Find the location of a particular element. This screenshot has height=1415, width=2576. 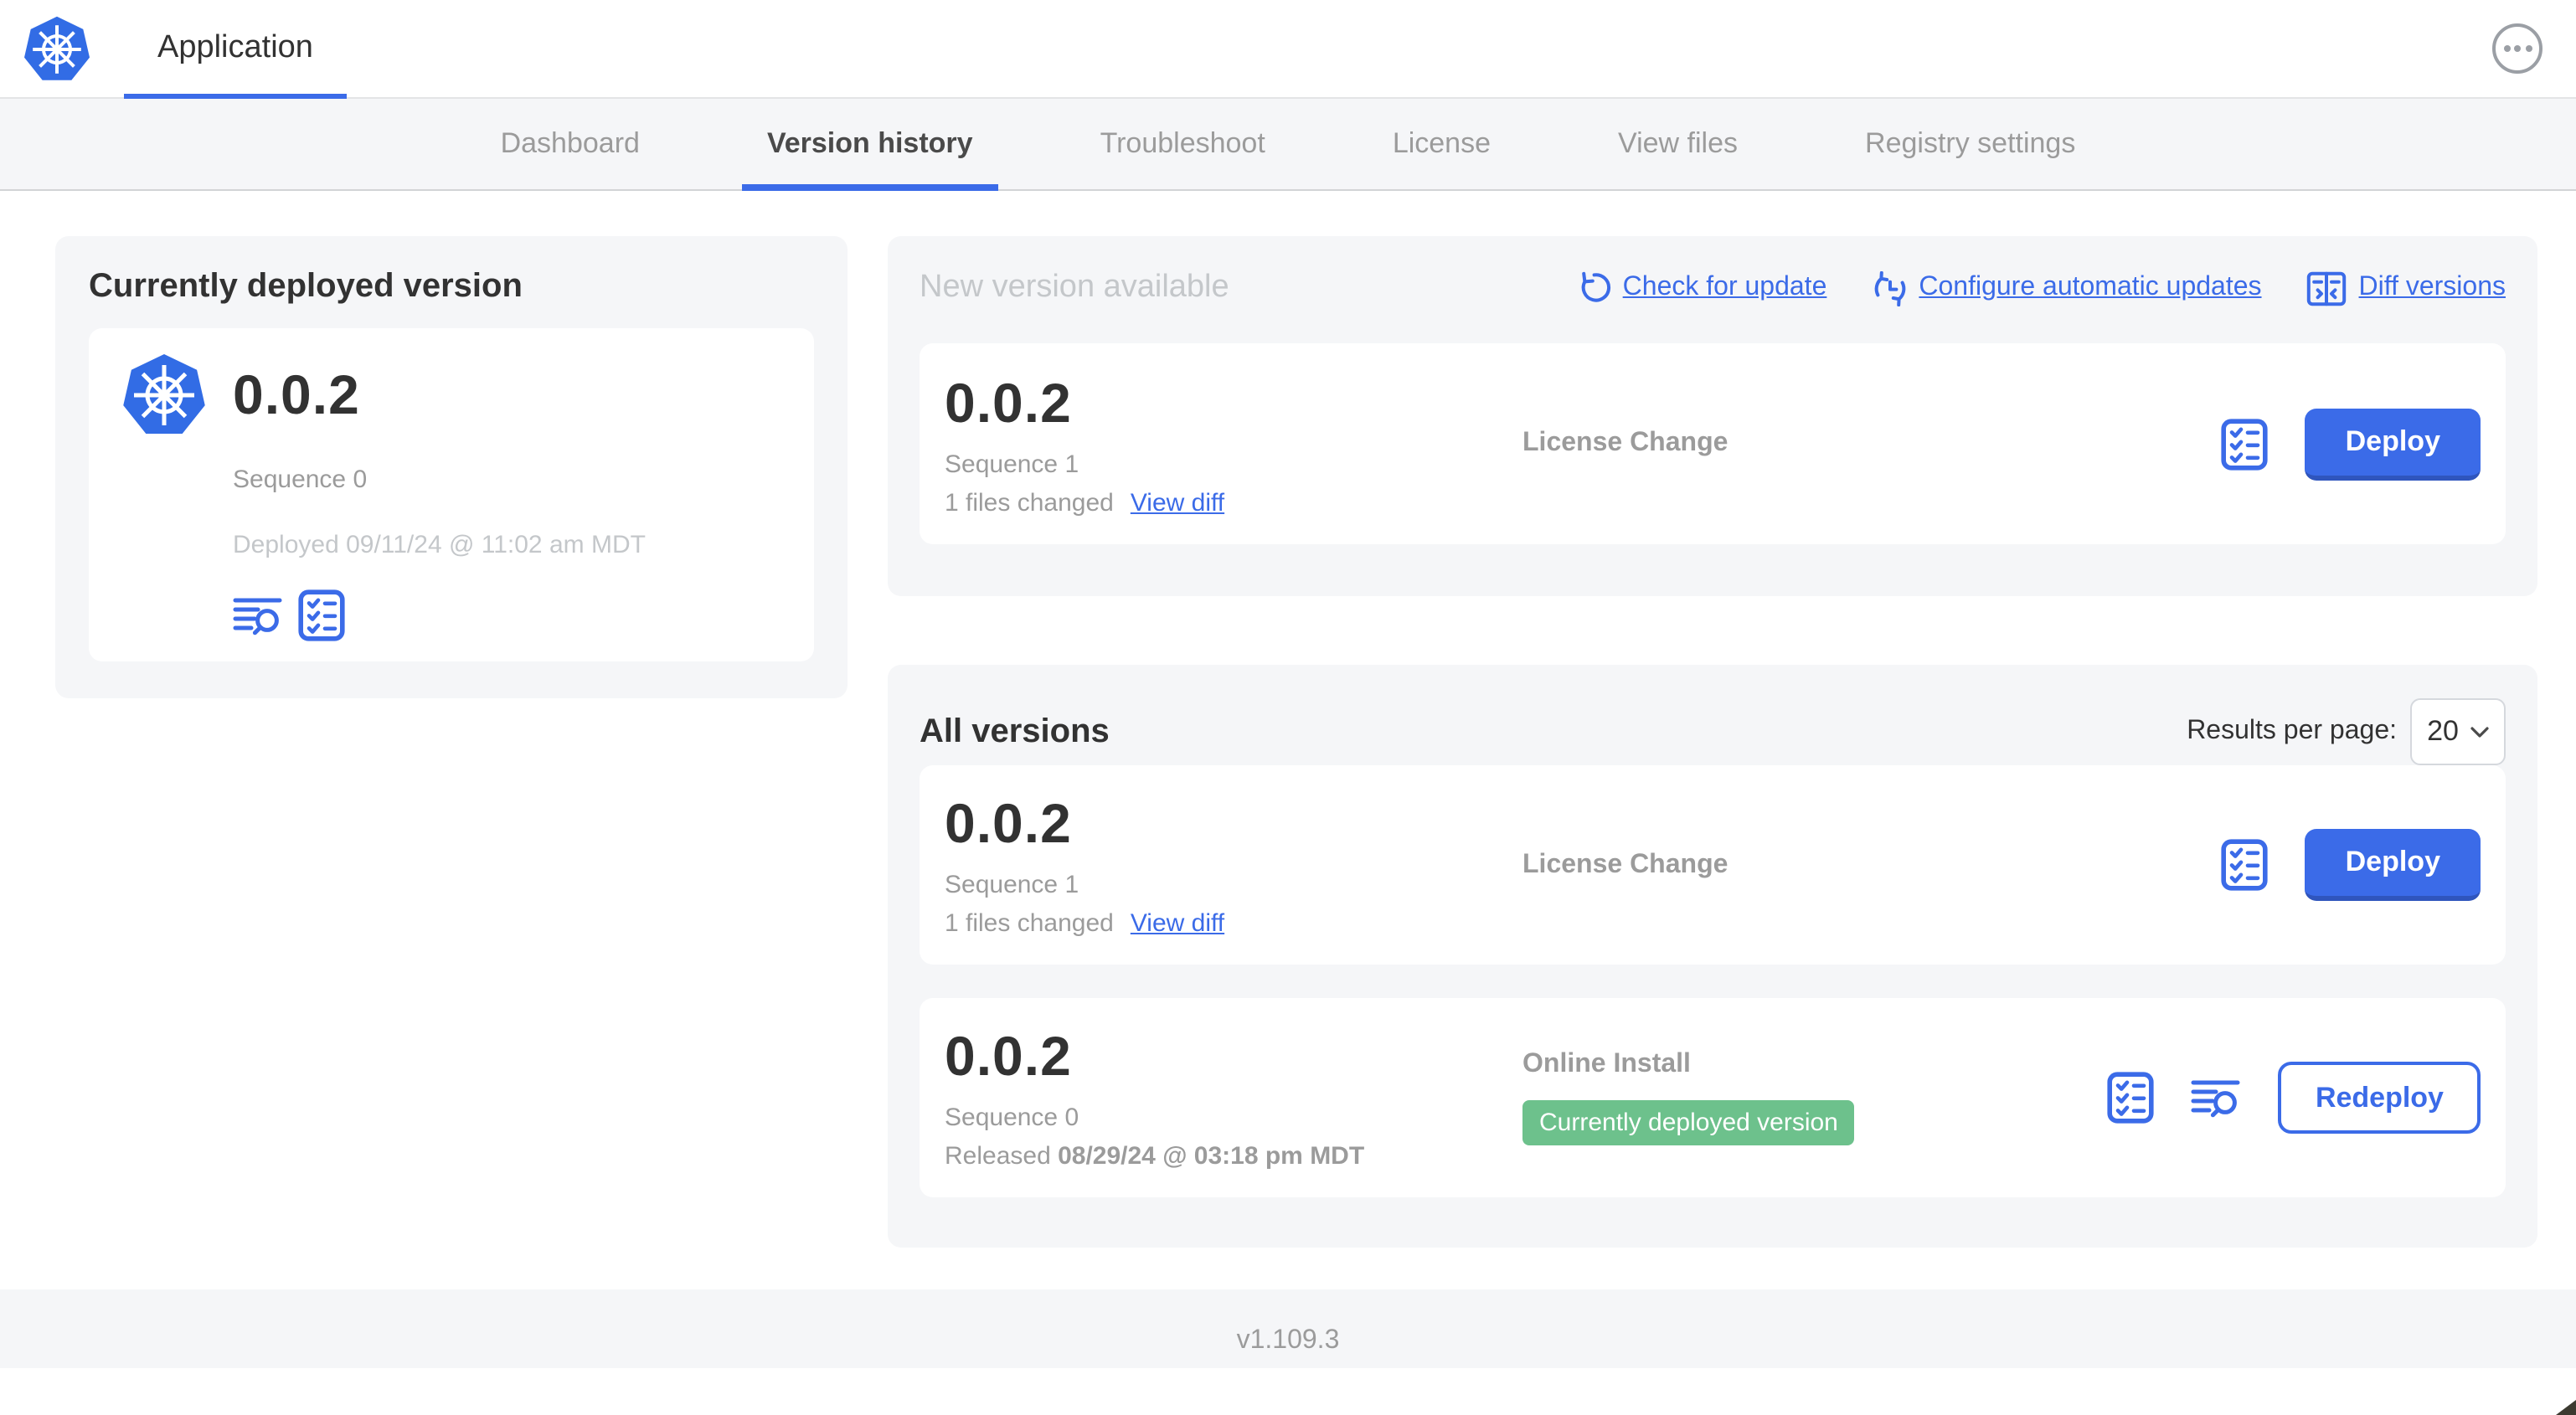

tab-registry-settings: Registry settings is located at coordinates (1970, 143).